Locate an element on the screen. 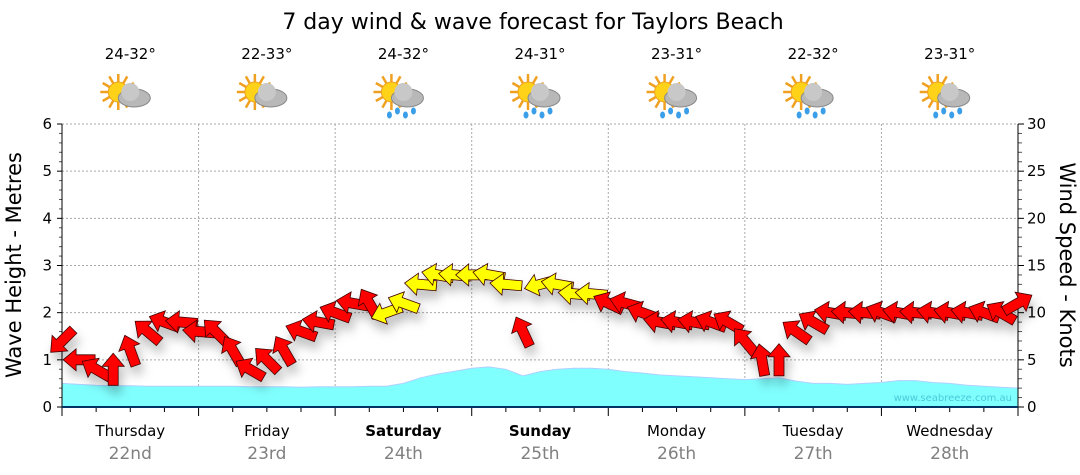  watermark: www.seabreeze.com.au is located at coordinates (953, 398).